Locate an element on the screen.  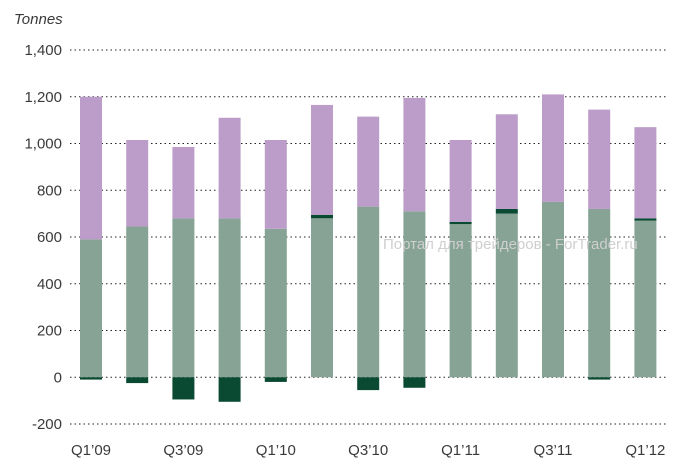
x-axis-tick-labels: Q1’09 Q3’09 Q1’10 Q3’10 Q1’11 Q3’11 Q1’12 is located at coordinates (368, 450).